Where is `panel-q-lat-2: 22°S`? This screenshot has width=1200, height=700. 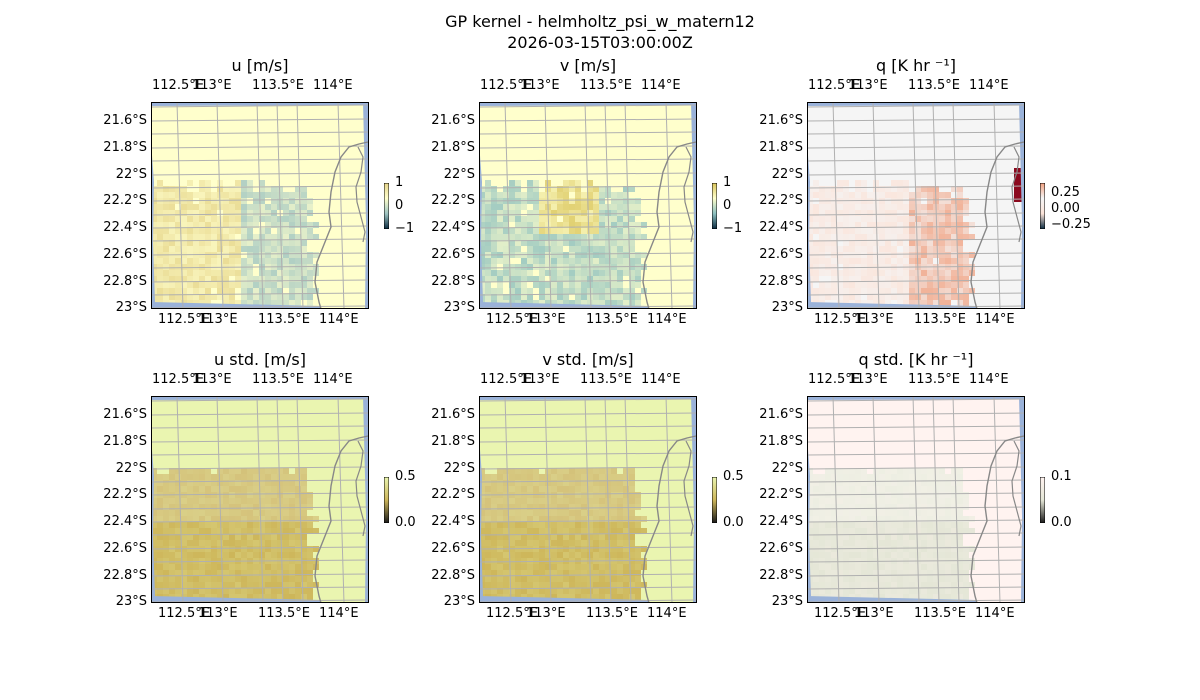
panel-q-lat-2: 22°S is located at coordinates (787, 174).